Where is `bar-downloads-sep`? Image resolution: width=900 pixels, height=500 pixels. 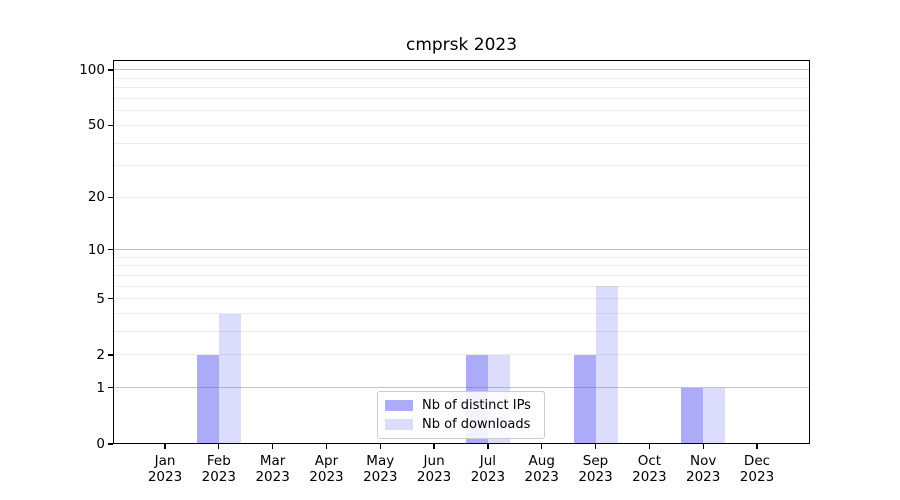
bar-downloads-sep is located at coordinates (606, 365).